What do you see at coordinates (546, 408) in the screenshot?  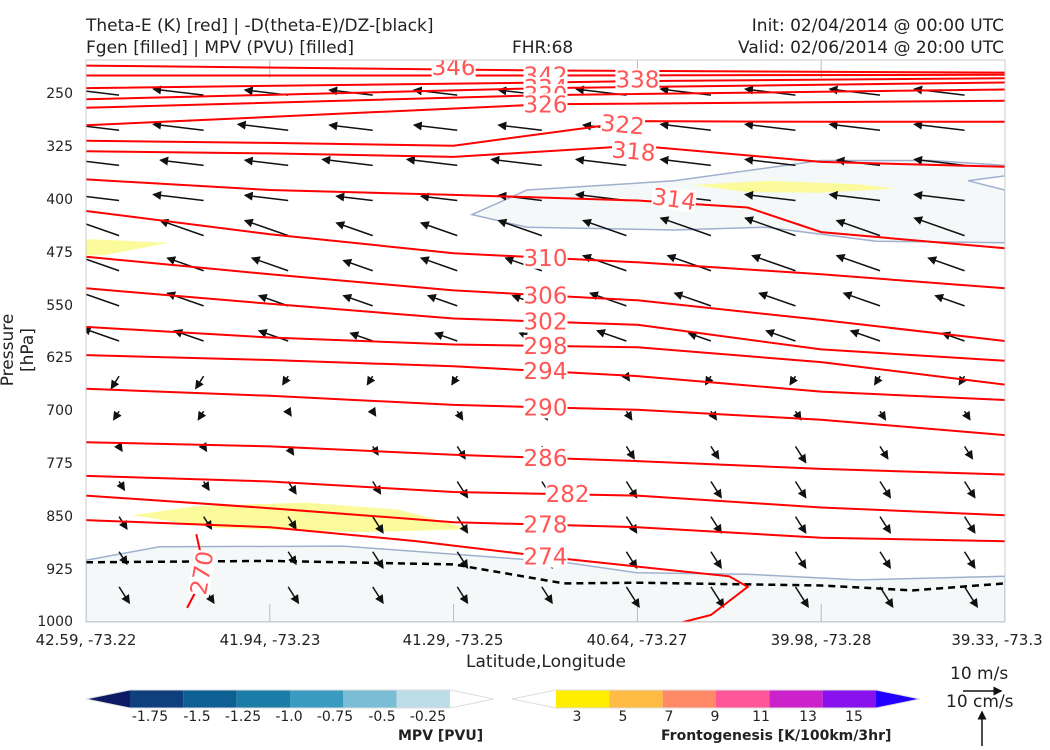 I see `theta-e-label: 290` at bounding box center [546, 408].